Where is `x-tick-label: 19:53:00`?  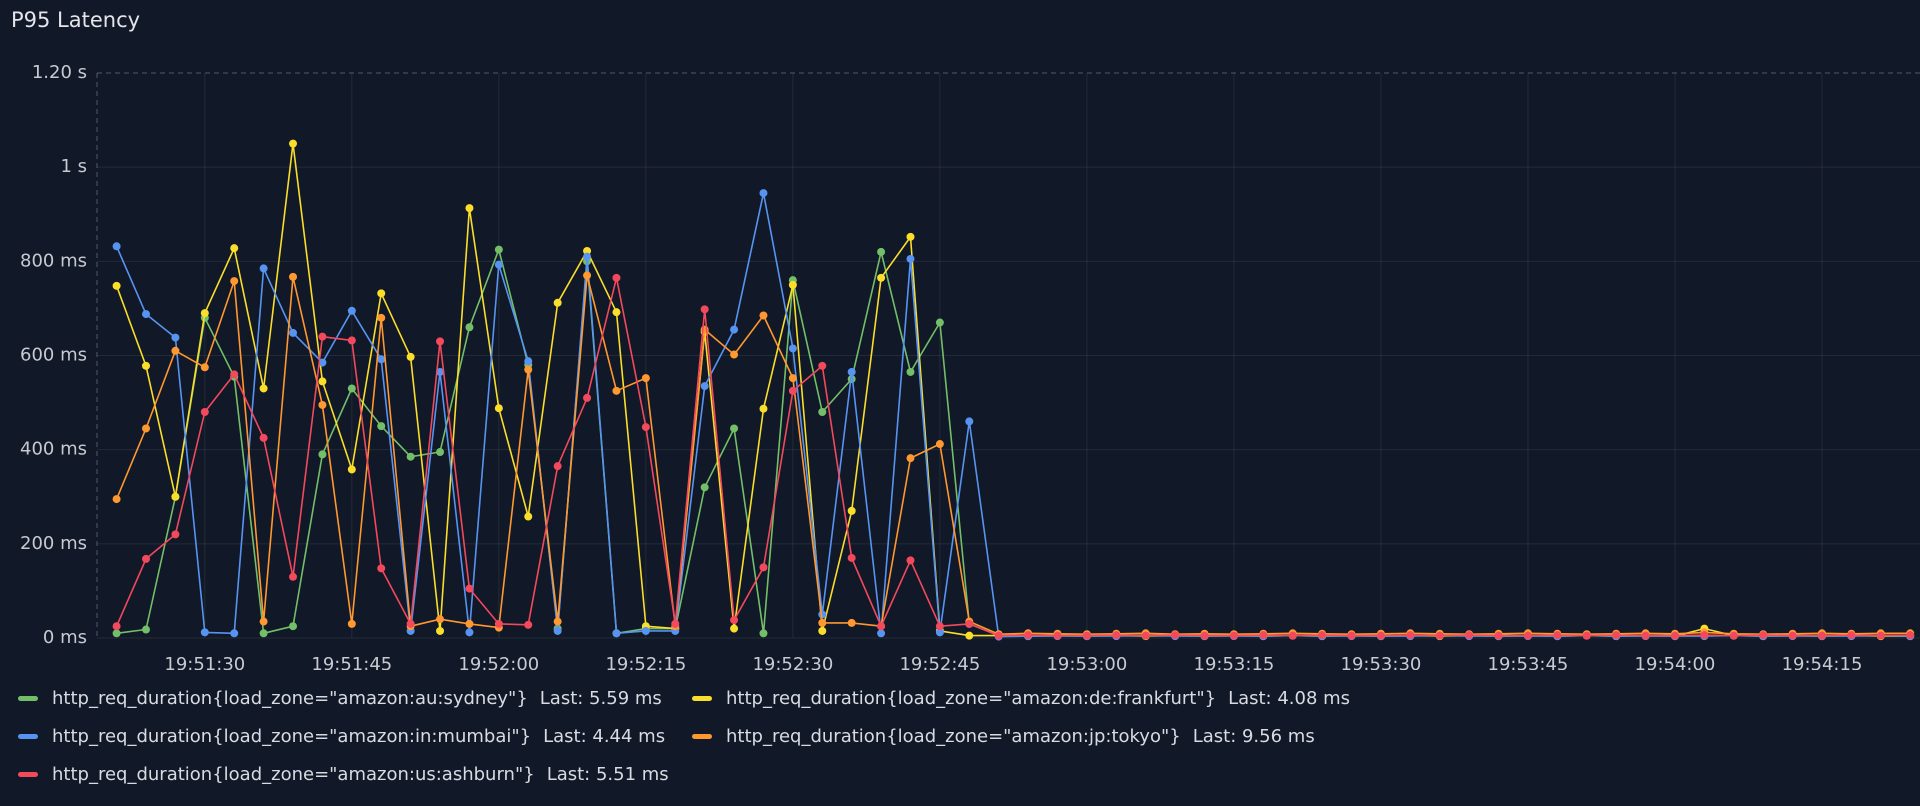 x-tick-label: 19:53:00 is located at coordinates (1086, 662).